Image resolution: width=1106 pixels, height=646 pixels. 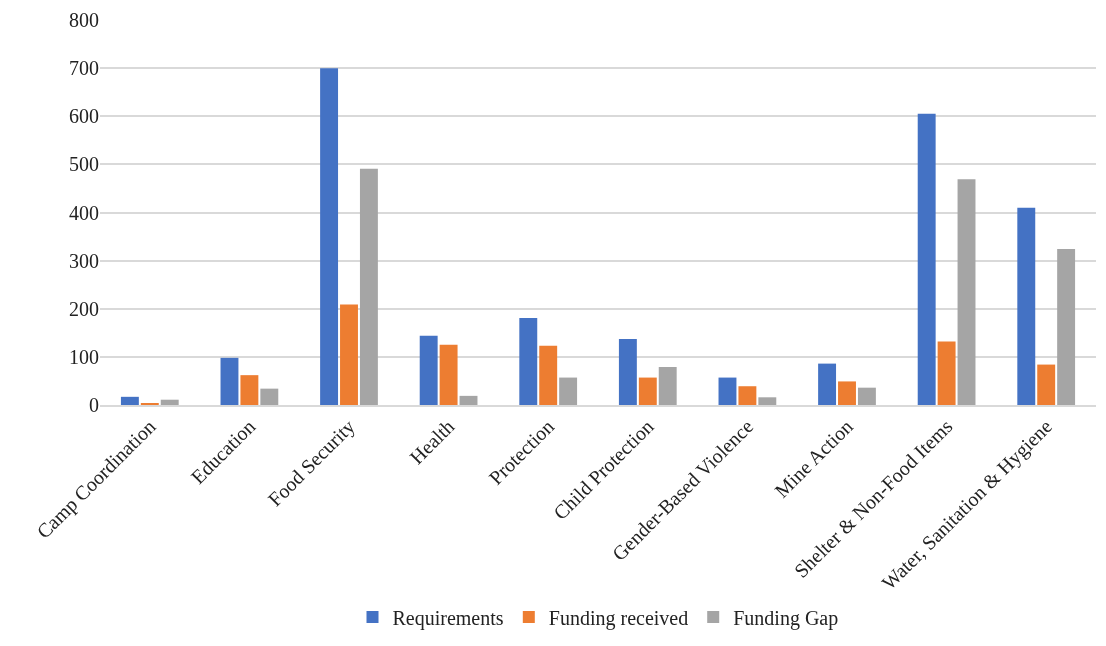 What do you see at coordinates (786, 618) in the screenshot?
I see `legend-label: Funding Gap` at bounding box center [786, 618].